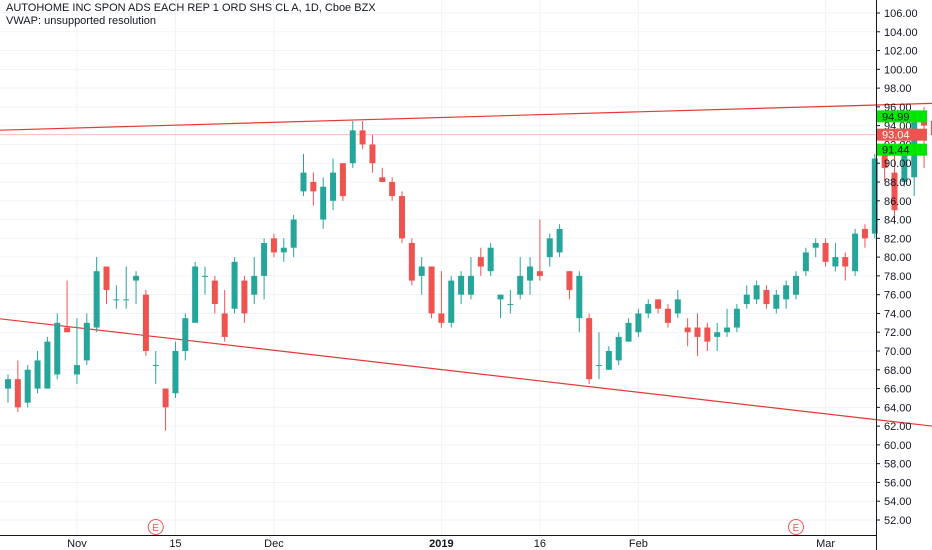 The height and width of the screenshot is (550, 932). Describe the element at coordinates (901, 14) in the screenshot. I see `price-tick-label: 106.00` at that location.